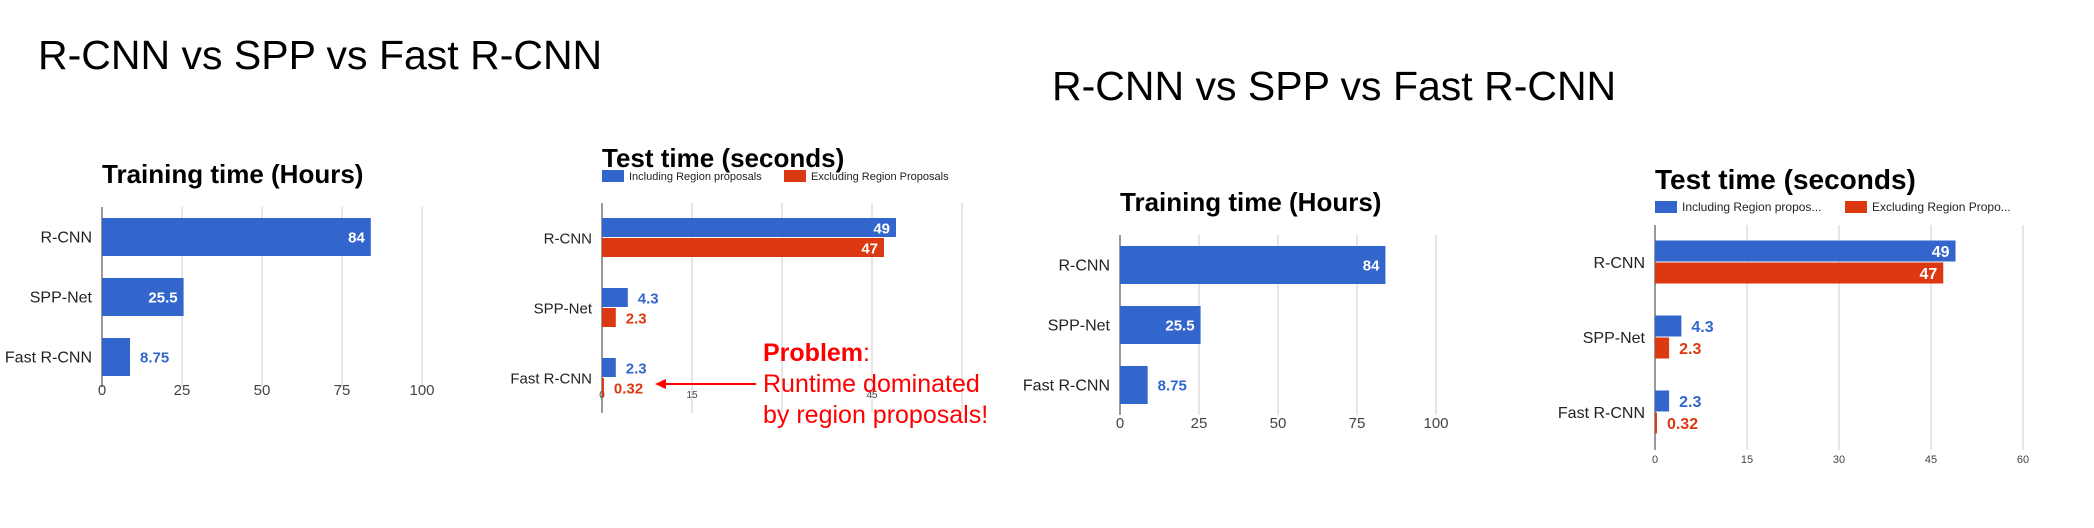 This screenshot has height=528, width=2094. Describe the element at coordinates (813, 353) in the screenshot. I see `annotation-heading: Problem` at that location.